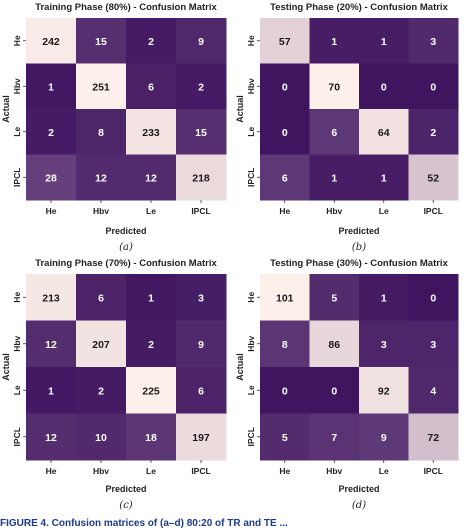 The width and height of the screenshot is (474, 530). I want to click on panel-title: Testing Phase (20%) - Confusion Matrix, so click(359, 7).